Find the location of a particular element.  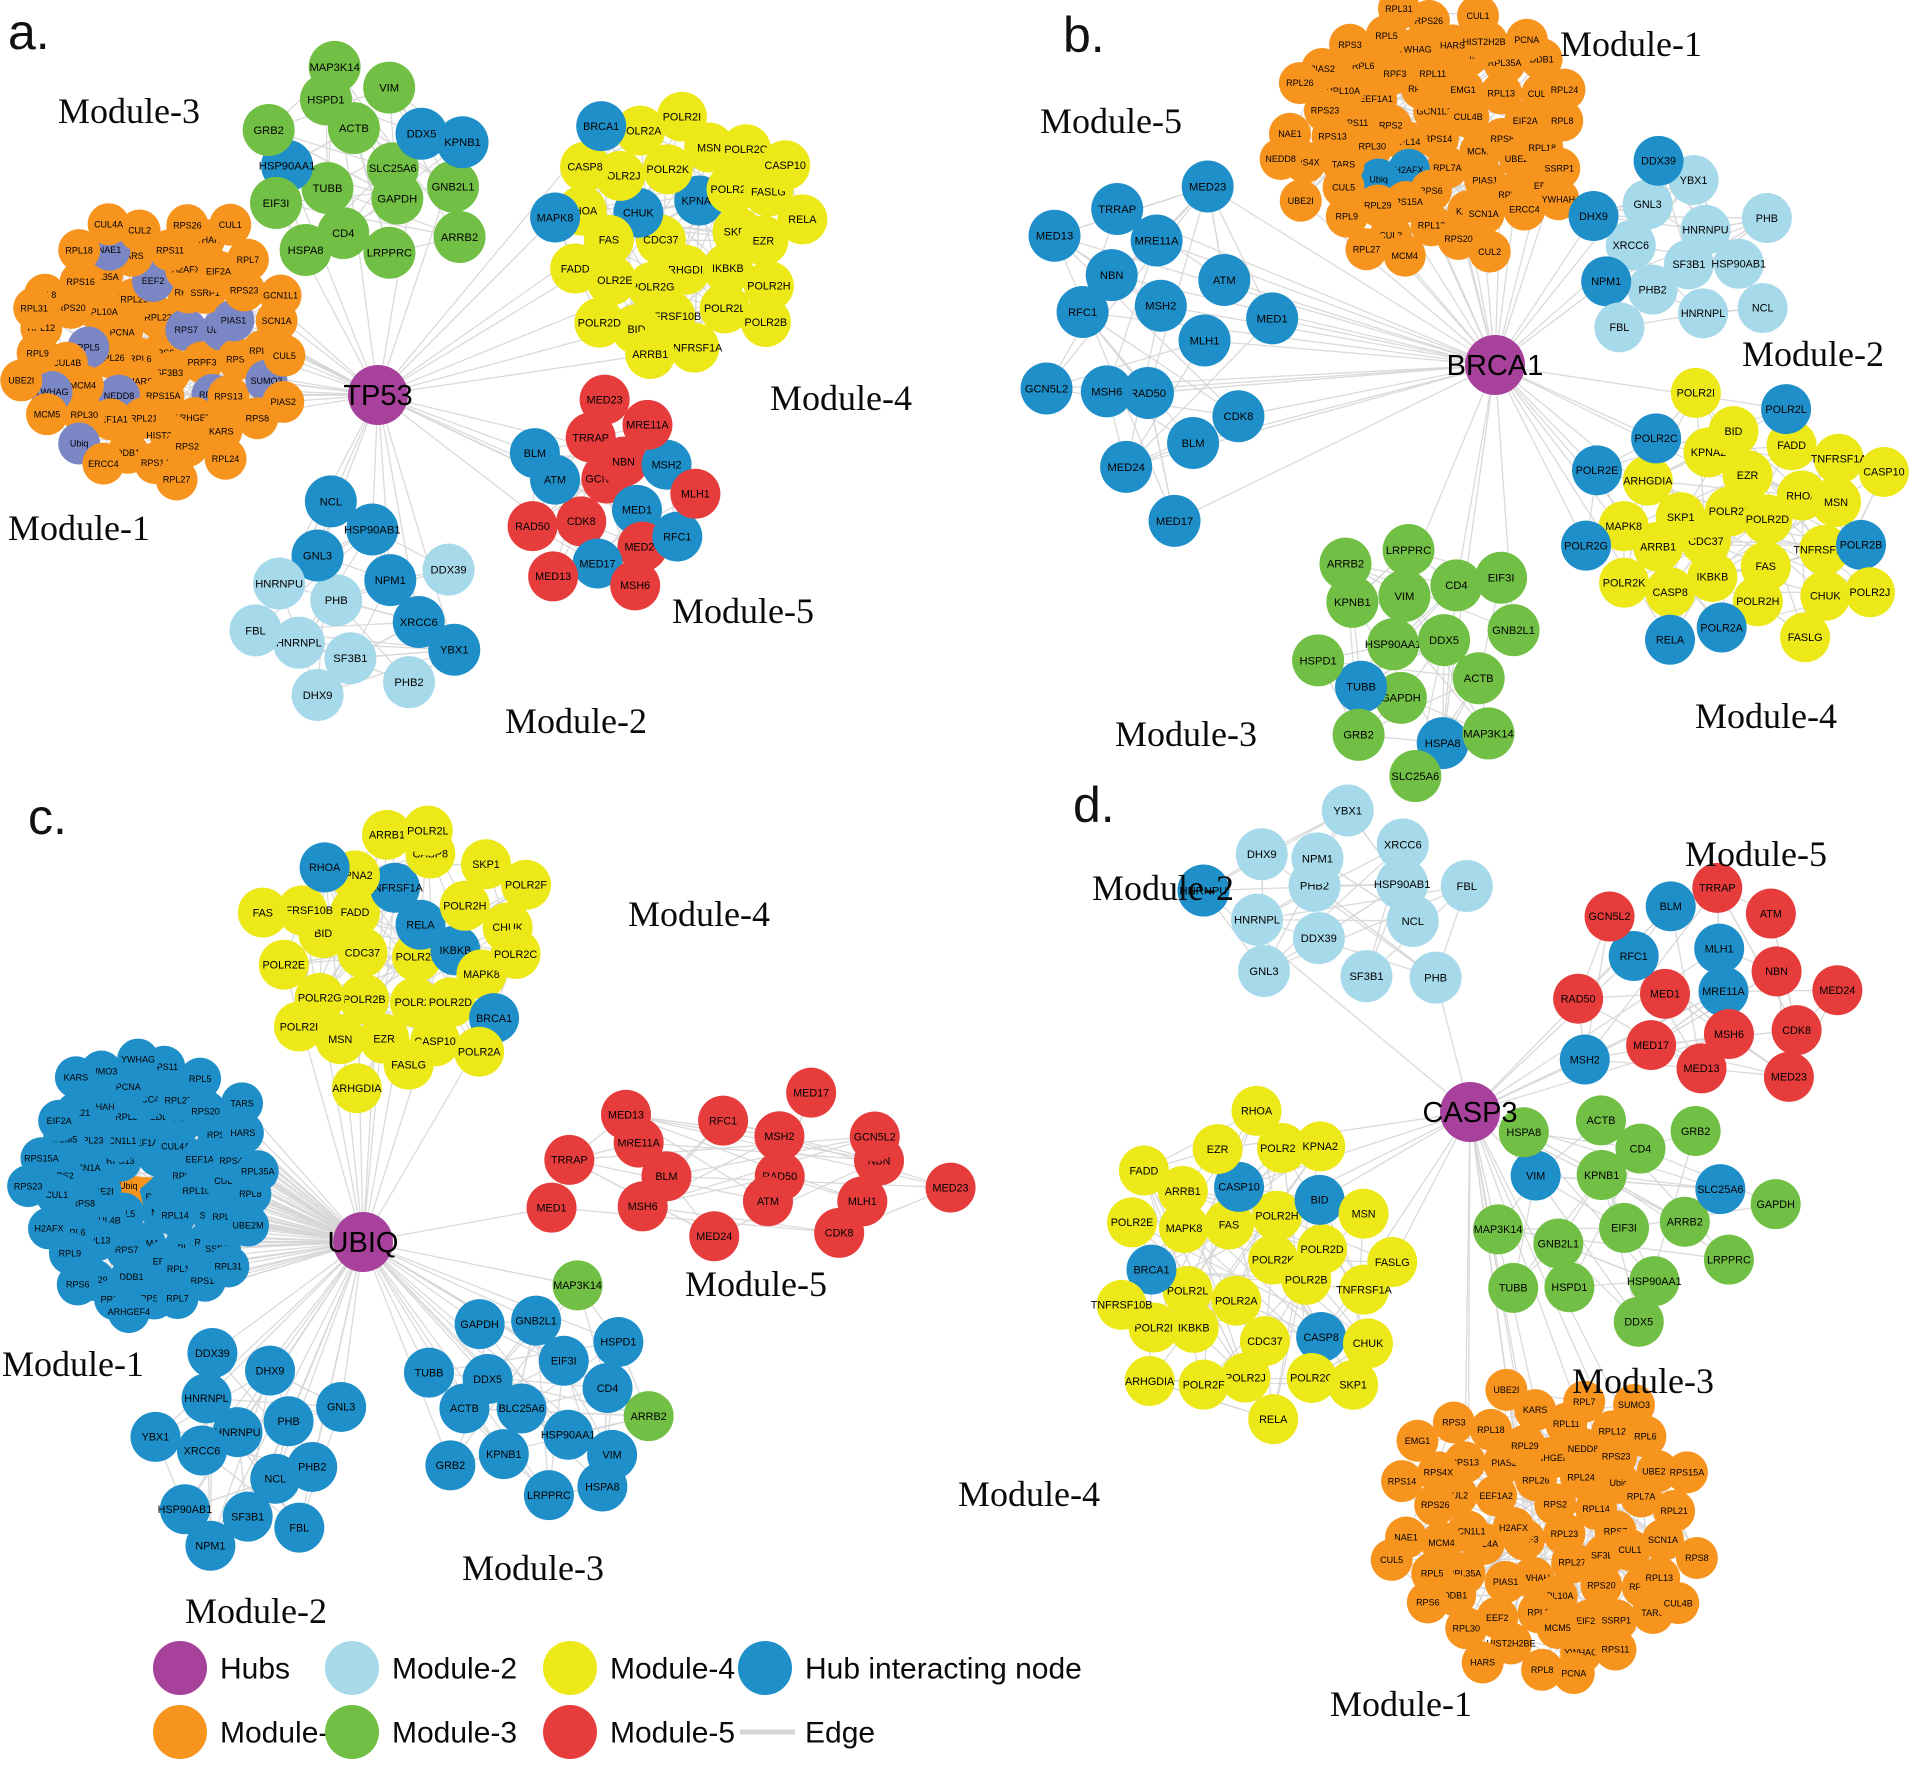

node-ddx39: DDX39 is located at coordinates (1658, 160).